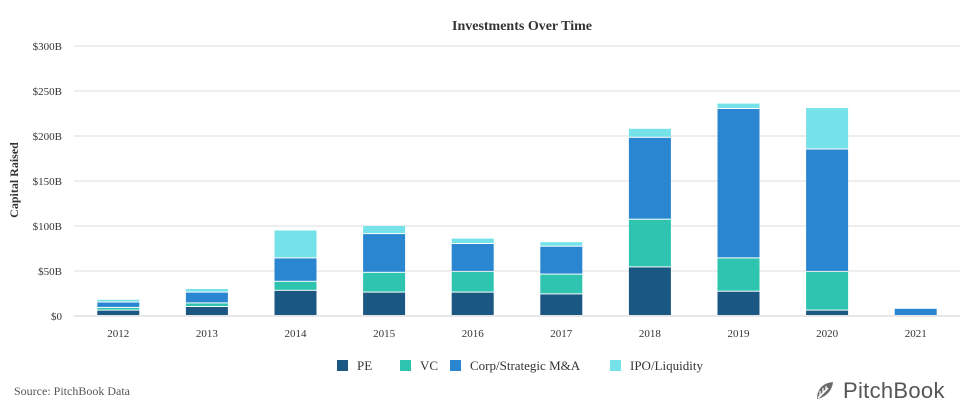 This screenshot has width=975, height=414. Describe the element at coordinates (47, 47) in the screenshot. I see `y-tick-label: $300B` at that location.